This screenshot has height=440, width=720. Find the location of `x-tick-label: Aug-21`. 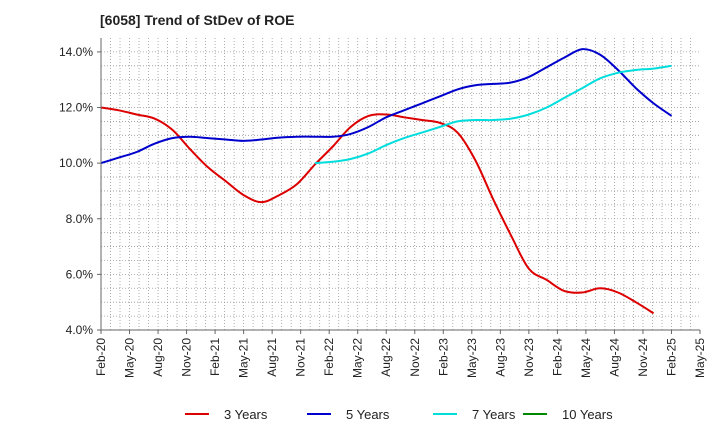

x-tick-label: Aug-21 is located at coordinates (272, 357).